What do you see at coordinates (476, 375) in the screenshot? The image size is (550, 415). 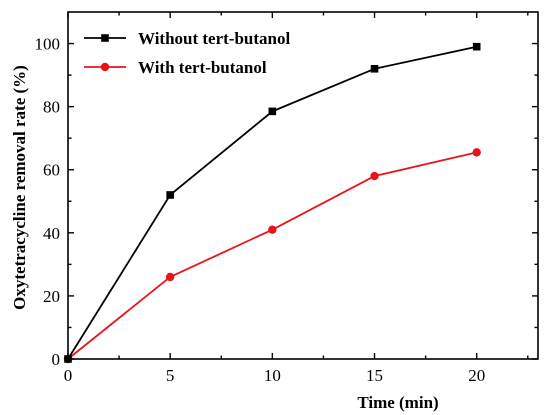 I see `x-tick-label: 20` at bounding box center [476, 375].